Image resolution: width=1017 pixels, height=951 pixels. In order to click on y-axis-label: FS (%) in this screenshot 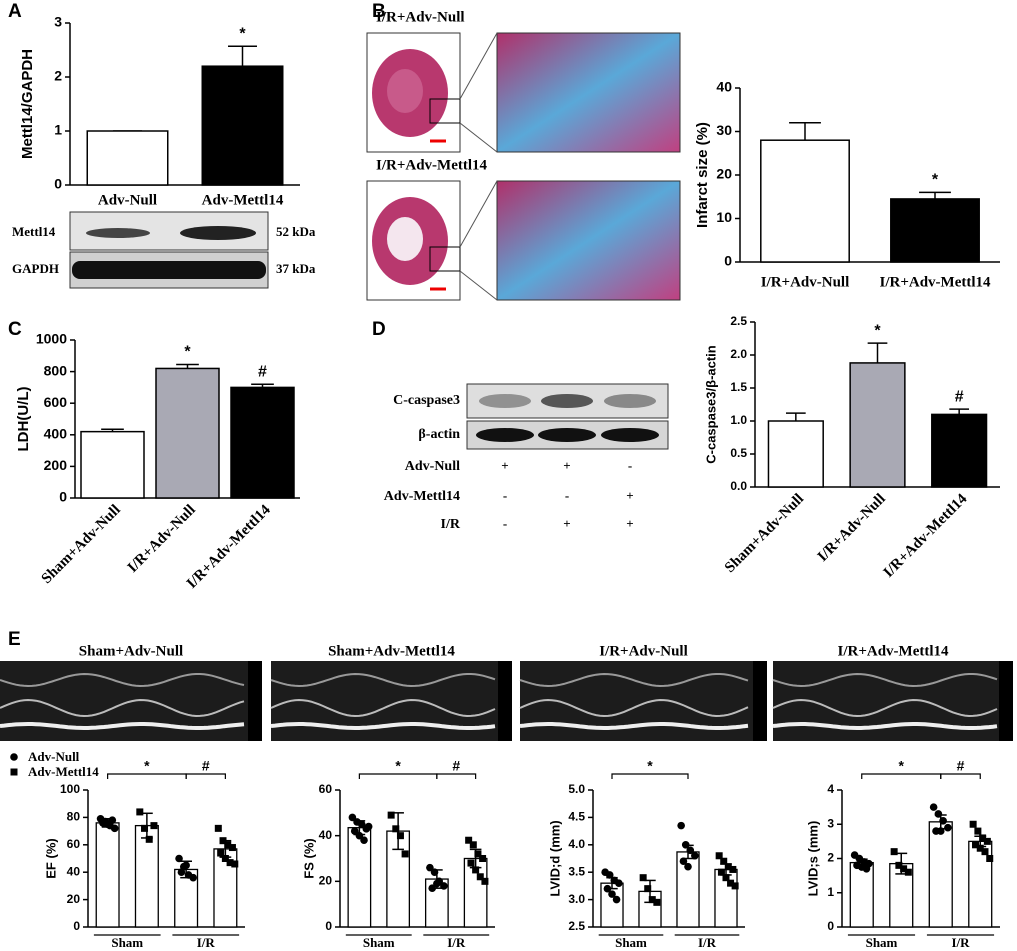, I will do `click(308, 858)`.